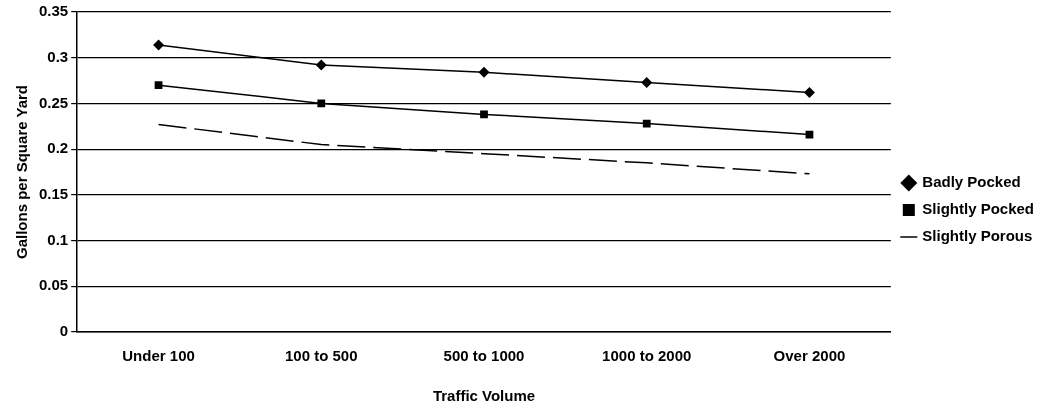 Image resolution: width=1054 pixels, height=415 pixels. Describe the element at coordinates (53, 193) in the screenshot. I see `y-tick-label: 0.15` at that location.